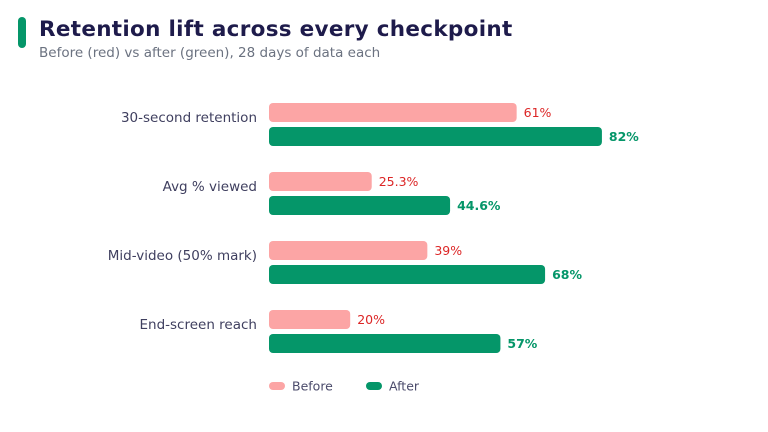  I want to click on chart-title: Retention lift across every checkpoint, so click(276, 29).